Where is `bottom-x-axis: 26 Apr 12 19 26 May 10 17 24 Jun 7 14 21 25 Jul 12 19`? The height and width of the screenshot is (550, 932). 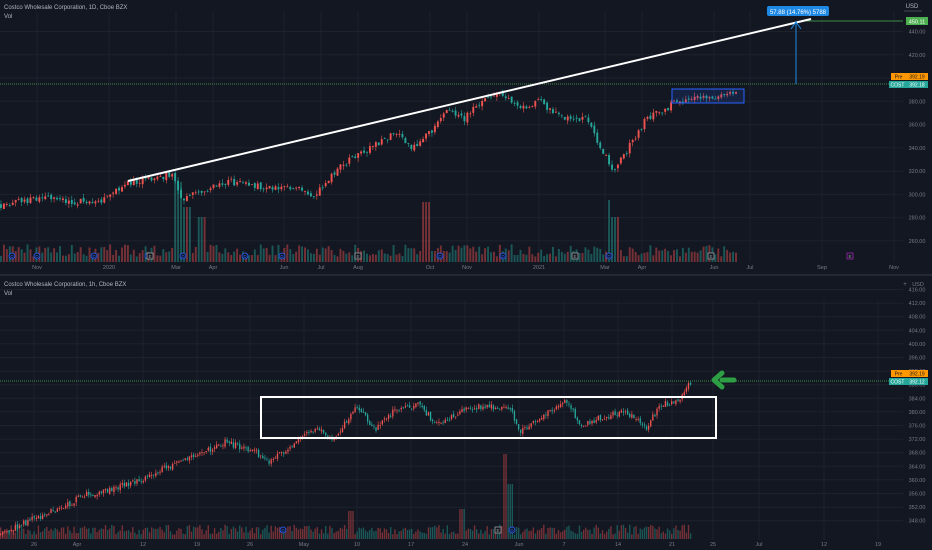 bottom-x-axis: 26 Apr 12 19 26 May 10 17 24 Jun 7 14 21 25 Jul 12 19 is located at coordinates (456, 545).